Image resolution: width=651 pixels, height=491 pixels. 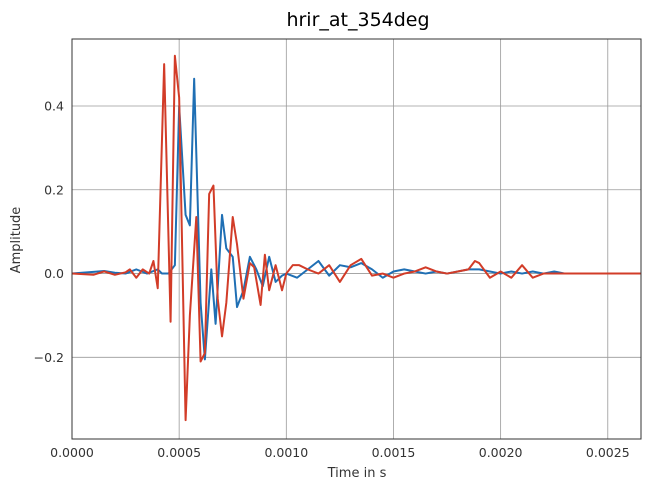 What do you see at coordinates (72, 452) in the screenshot?
I see `x-tick-label: 0.0000` at bounding box center [72, 452].